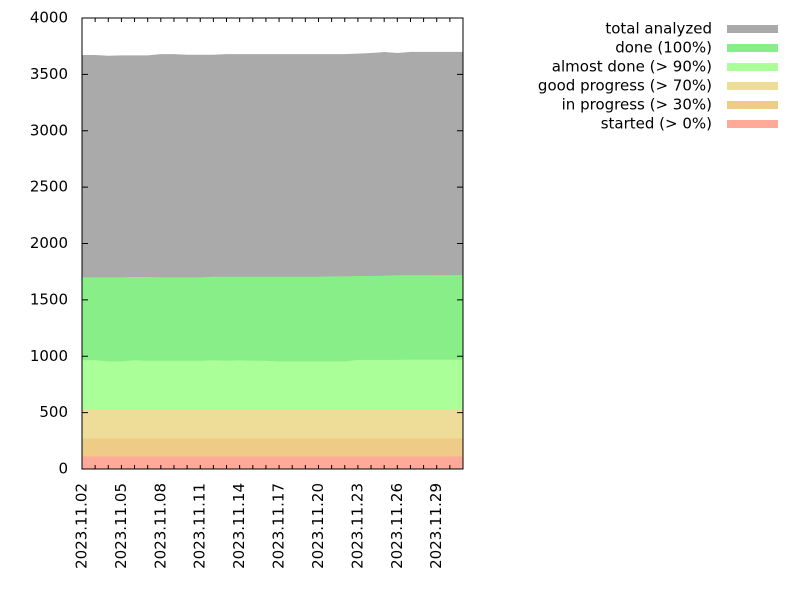  What do you see at coordinates (272, 462) in the screenshot?
I see `area` at bounding box center [272, 462].